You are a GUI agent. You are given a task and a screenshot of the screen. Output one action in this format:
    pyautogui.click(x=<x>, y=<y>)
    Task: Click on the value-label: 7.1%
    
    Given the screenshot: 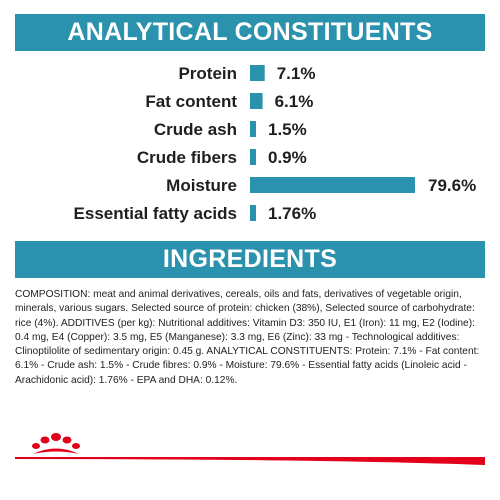 What is the action you would take?
    pyautogui.click(x=296, y=73)
    